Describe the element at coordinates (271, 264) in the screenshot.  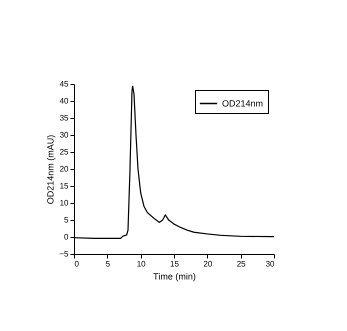
I see `x-tick-label: 30` at that location.